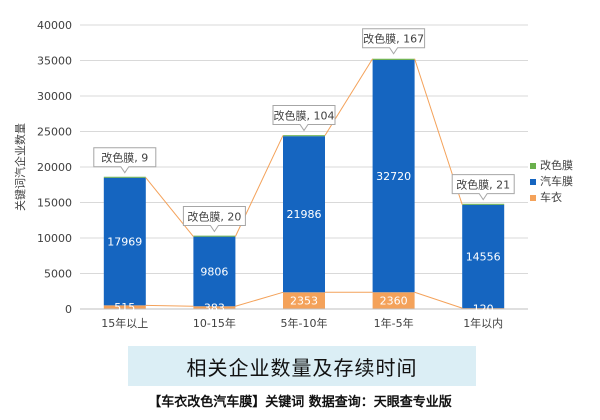 This screenshot has height=420, width=600. Describe the element at coordinates (54, 132) in the screenshot. I see `y-tick-label-5: 25000` at that location.